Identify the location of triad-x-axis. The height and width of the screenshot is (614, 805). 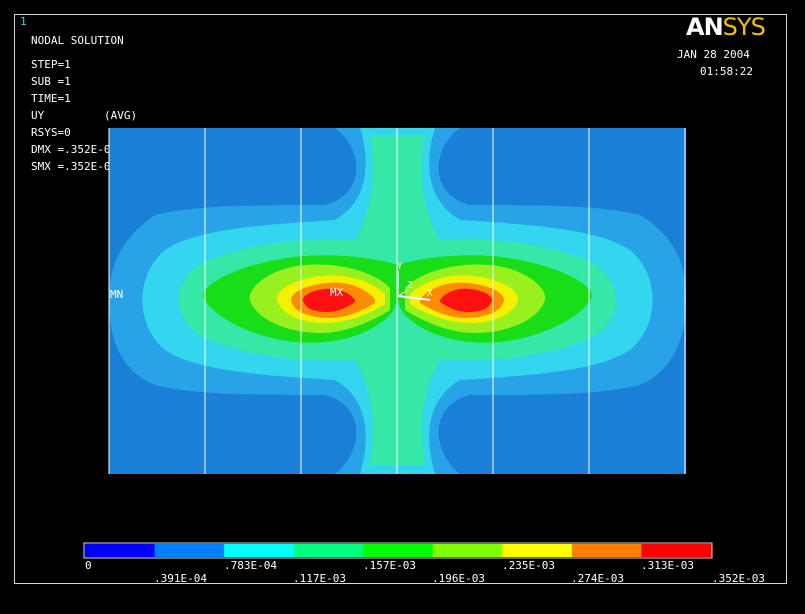
(414, 298).